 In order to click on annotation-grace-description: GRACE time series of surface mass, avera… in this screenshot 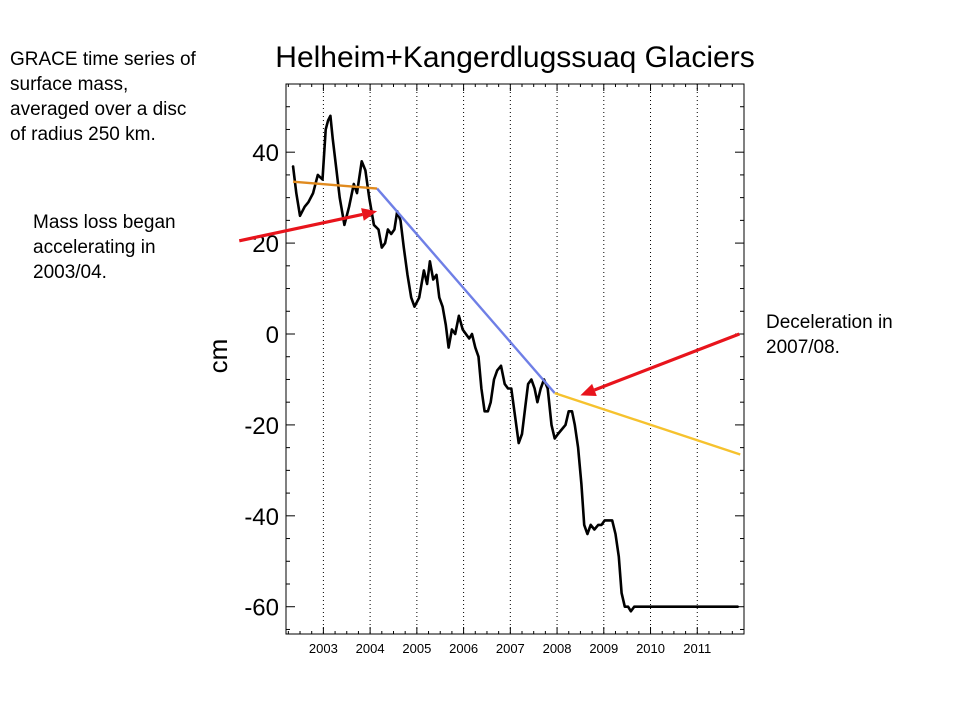, I will do `click(103, 97)`.